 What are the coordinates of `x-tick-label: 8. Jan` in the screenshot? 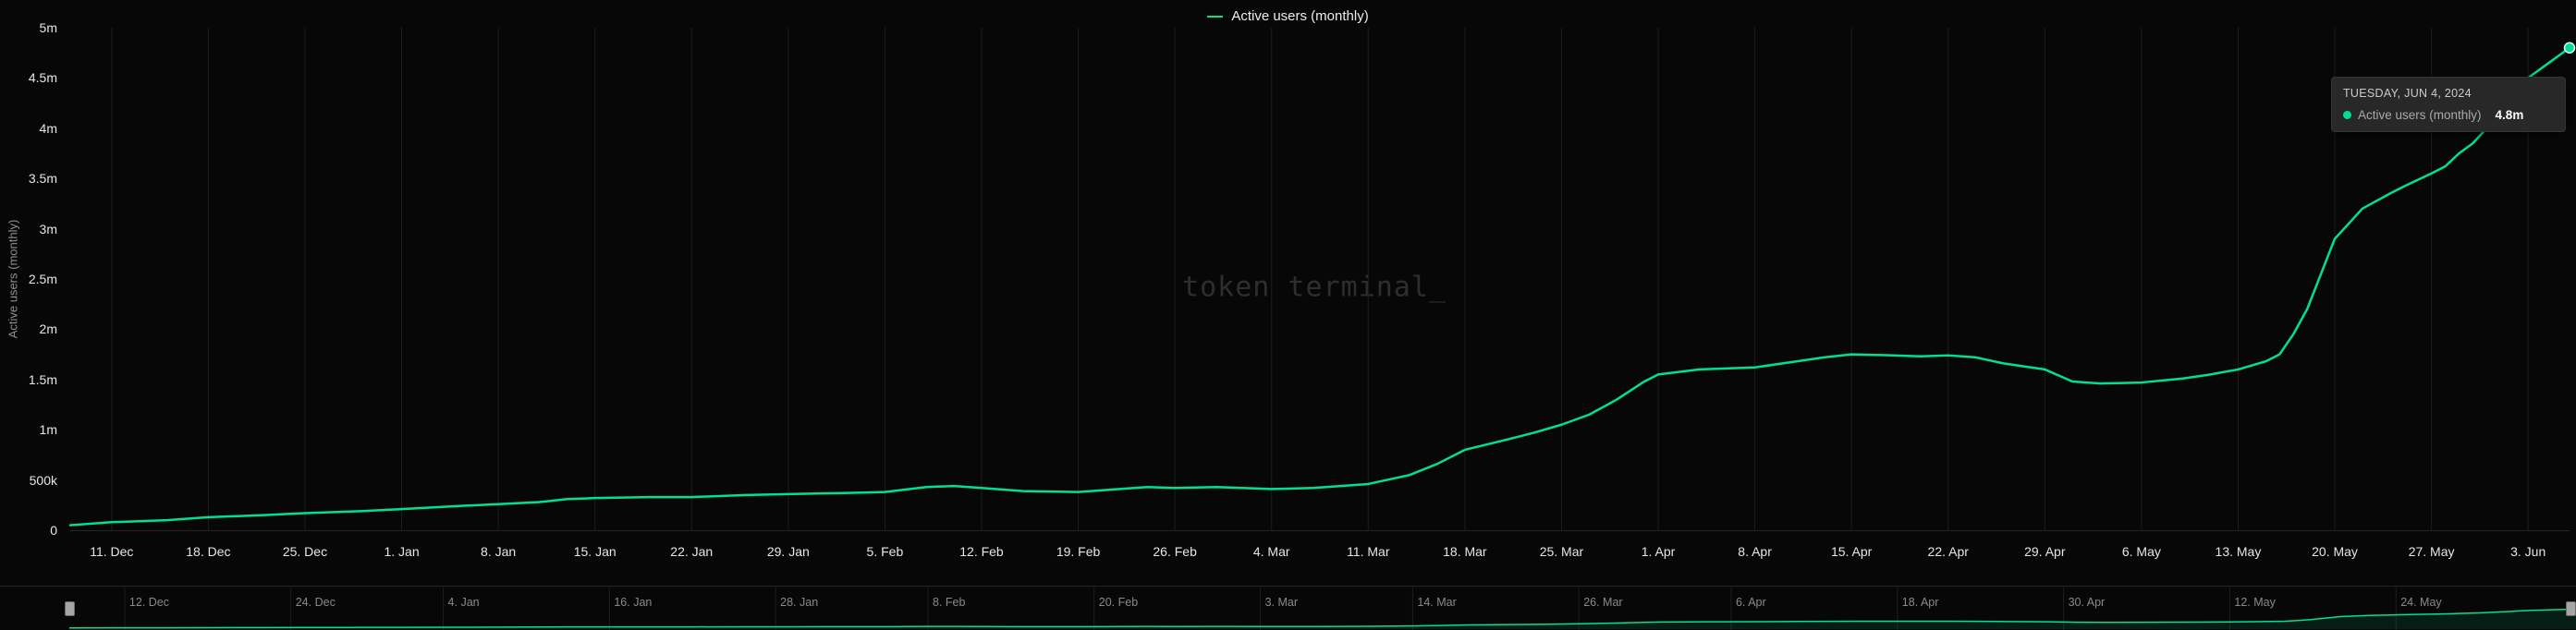 It's located at (499, 551).